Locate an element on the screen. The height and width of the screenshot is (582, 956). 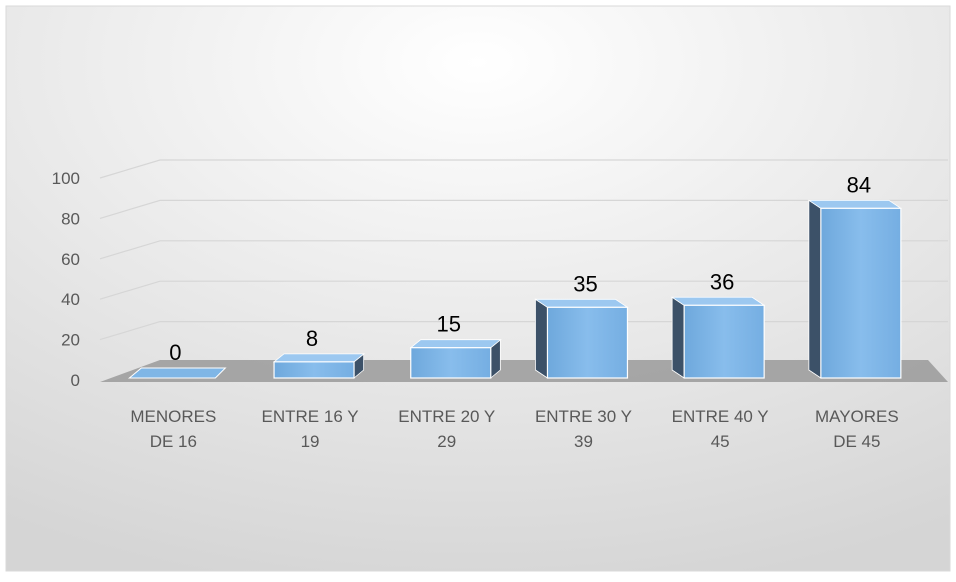
y-tick-label: 100 is located at coordinates (66, 178).